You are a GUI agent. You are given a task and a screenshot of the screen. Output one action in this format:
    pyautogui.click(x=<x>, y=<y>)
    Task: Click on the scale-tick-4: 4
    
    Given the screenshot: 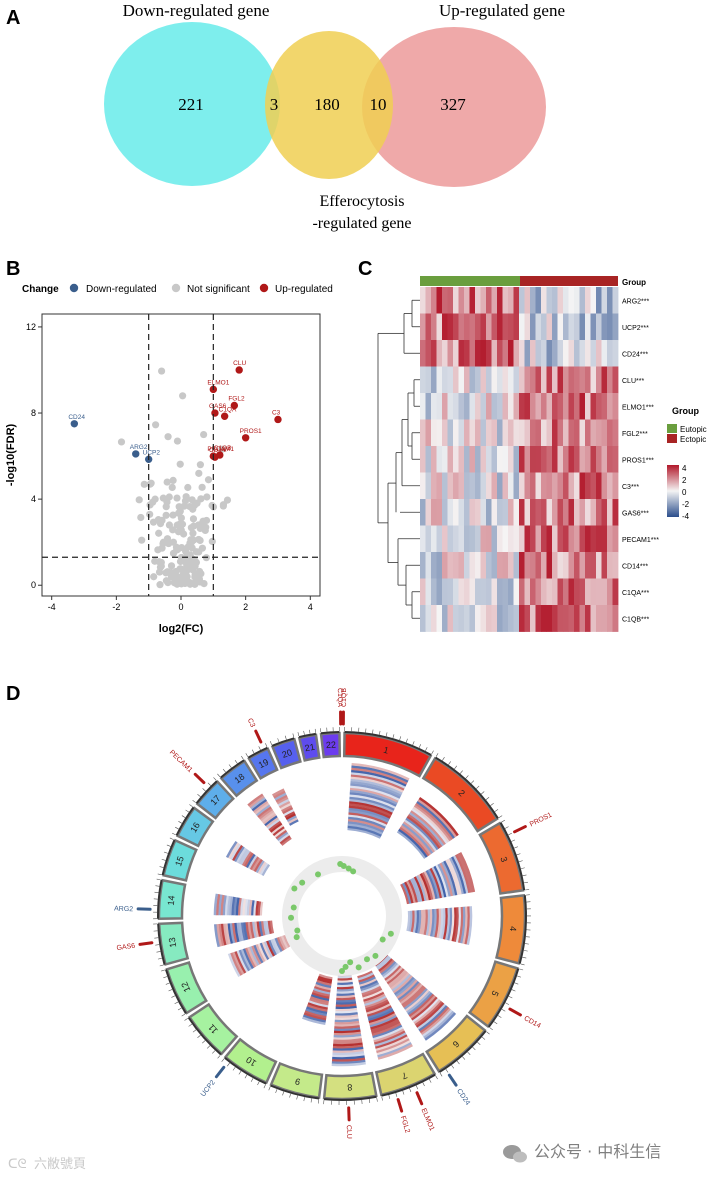 What is the action you would take?
    pyautogui.click(x=684, y=468)
    